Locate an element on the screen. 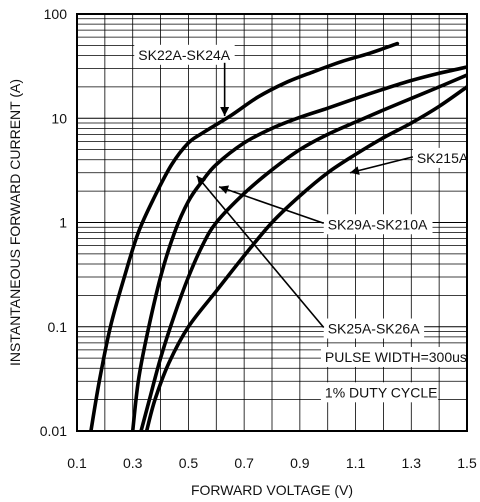 The image size is (480, 502). annotation-sk25a-sk26a: SK25A-SK26A is located at coordinates (374, 329).